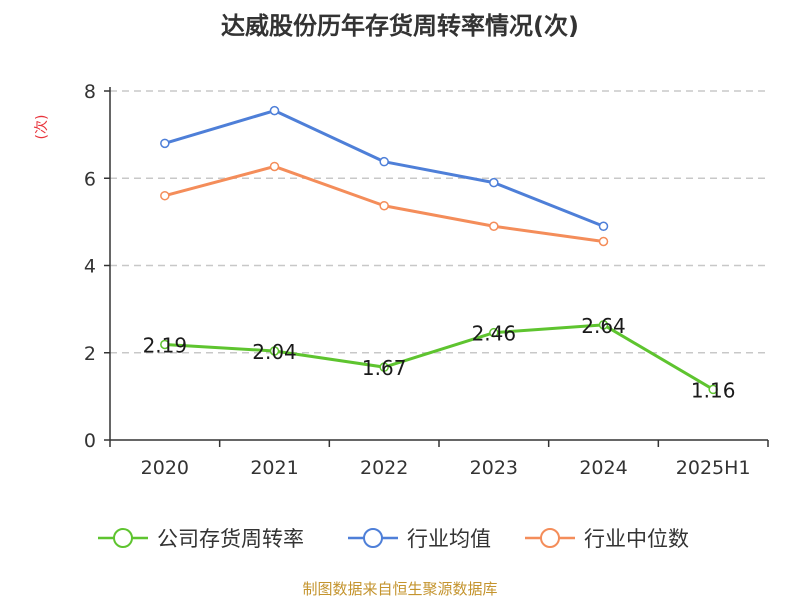  What do you see at coordinates (230, 539) in the screenshot?
I see `legend-label: 公司存货周转率` at bounding box center [230, 539].